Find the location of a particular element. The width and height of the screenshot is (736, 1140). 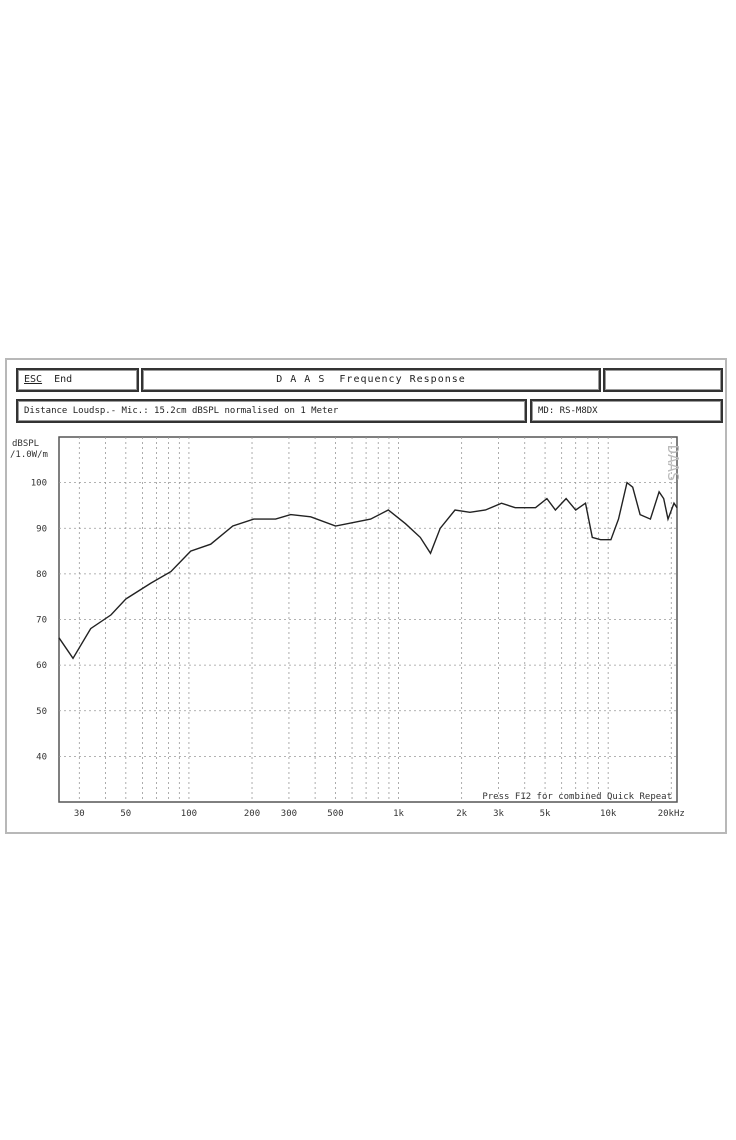

x-tick-label: 2k is located at coordinates (461, 814).